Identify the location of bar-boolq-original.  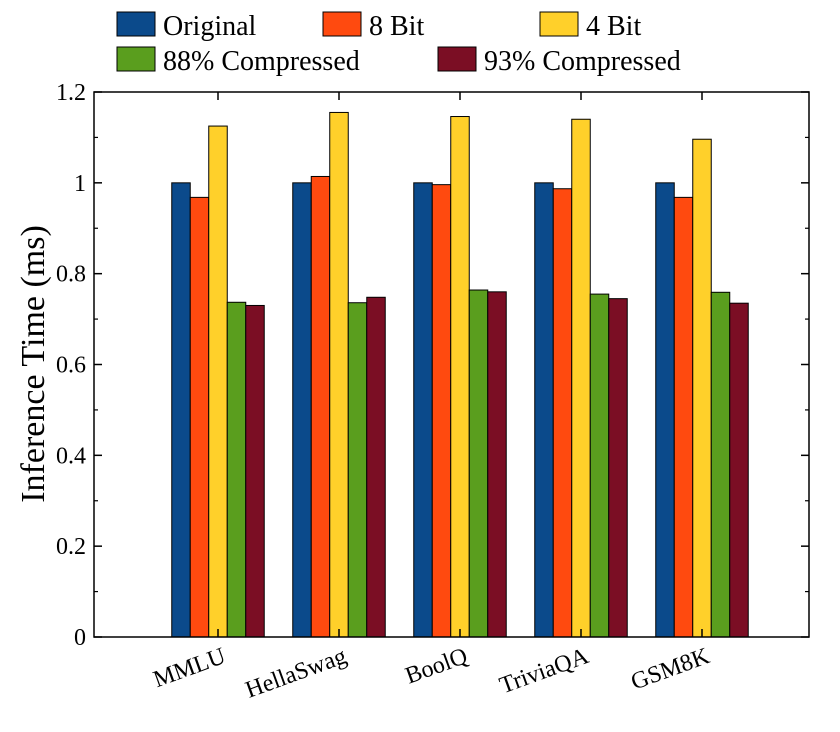
(423, 410).